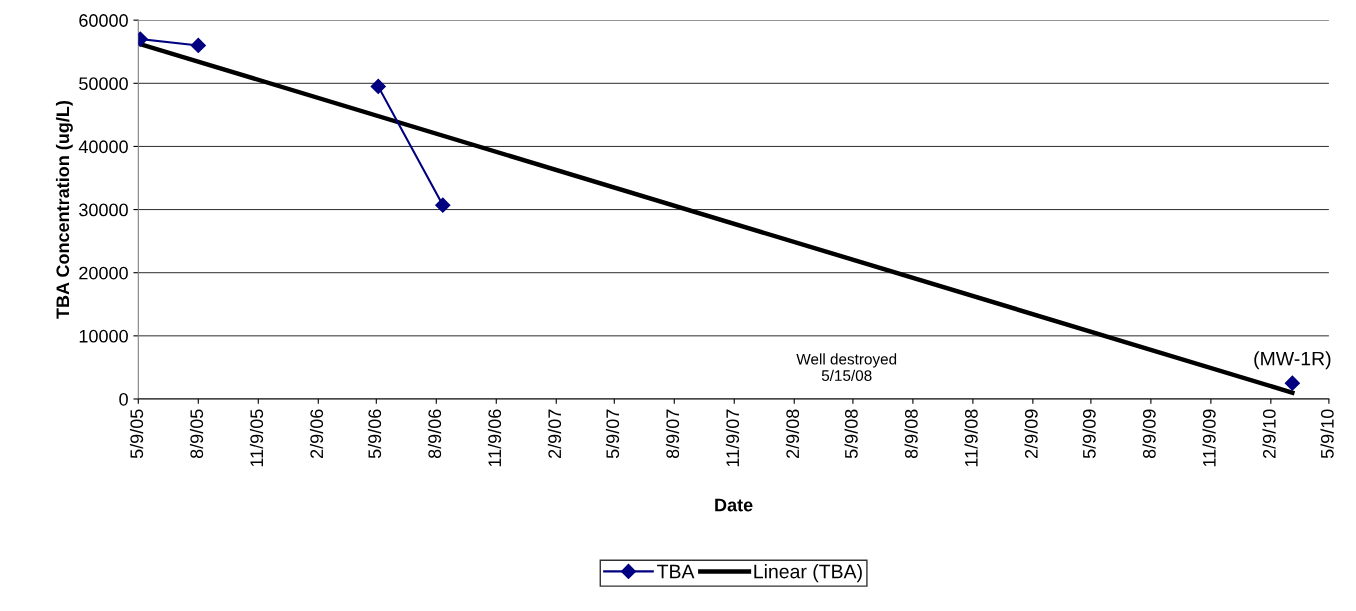 The width and height of the screenshot is (1356, 611). What do you see at coordinates (103, 210) in the screenshot?
I see `y-tick-label: 30000` at bounding box center [103, 210].